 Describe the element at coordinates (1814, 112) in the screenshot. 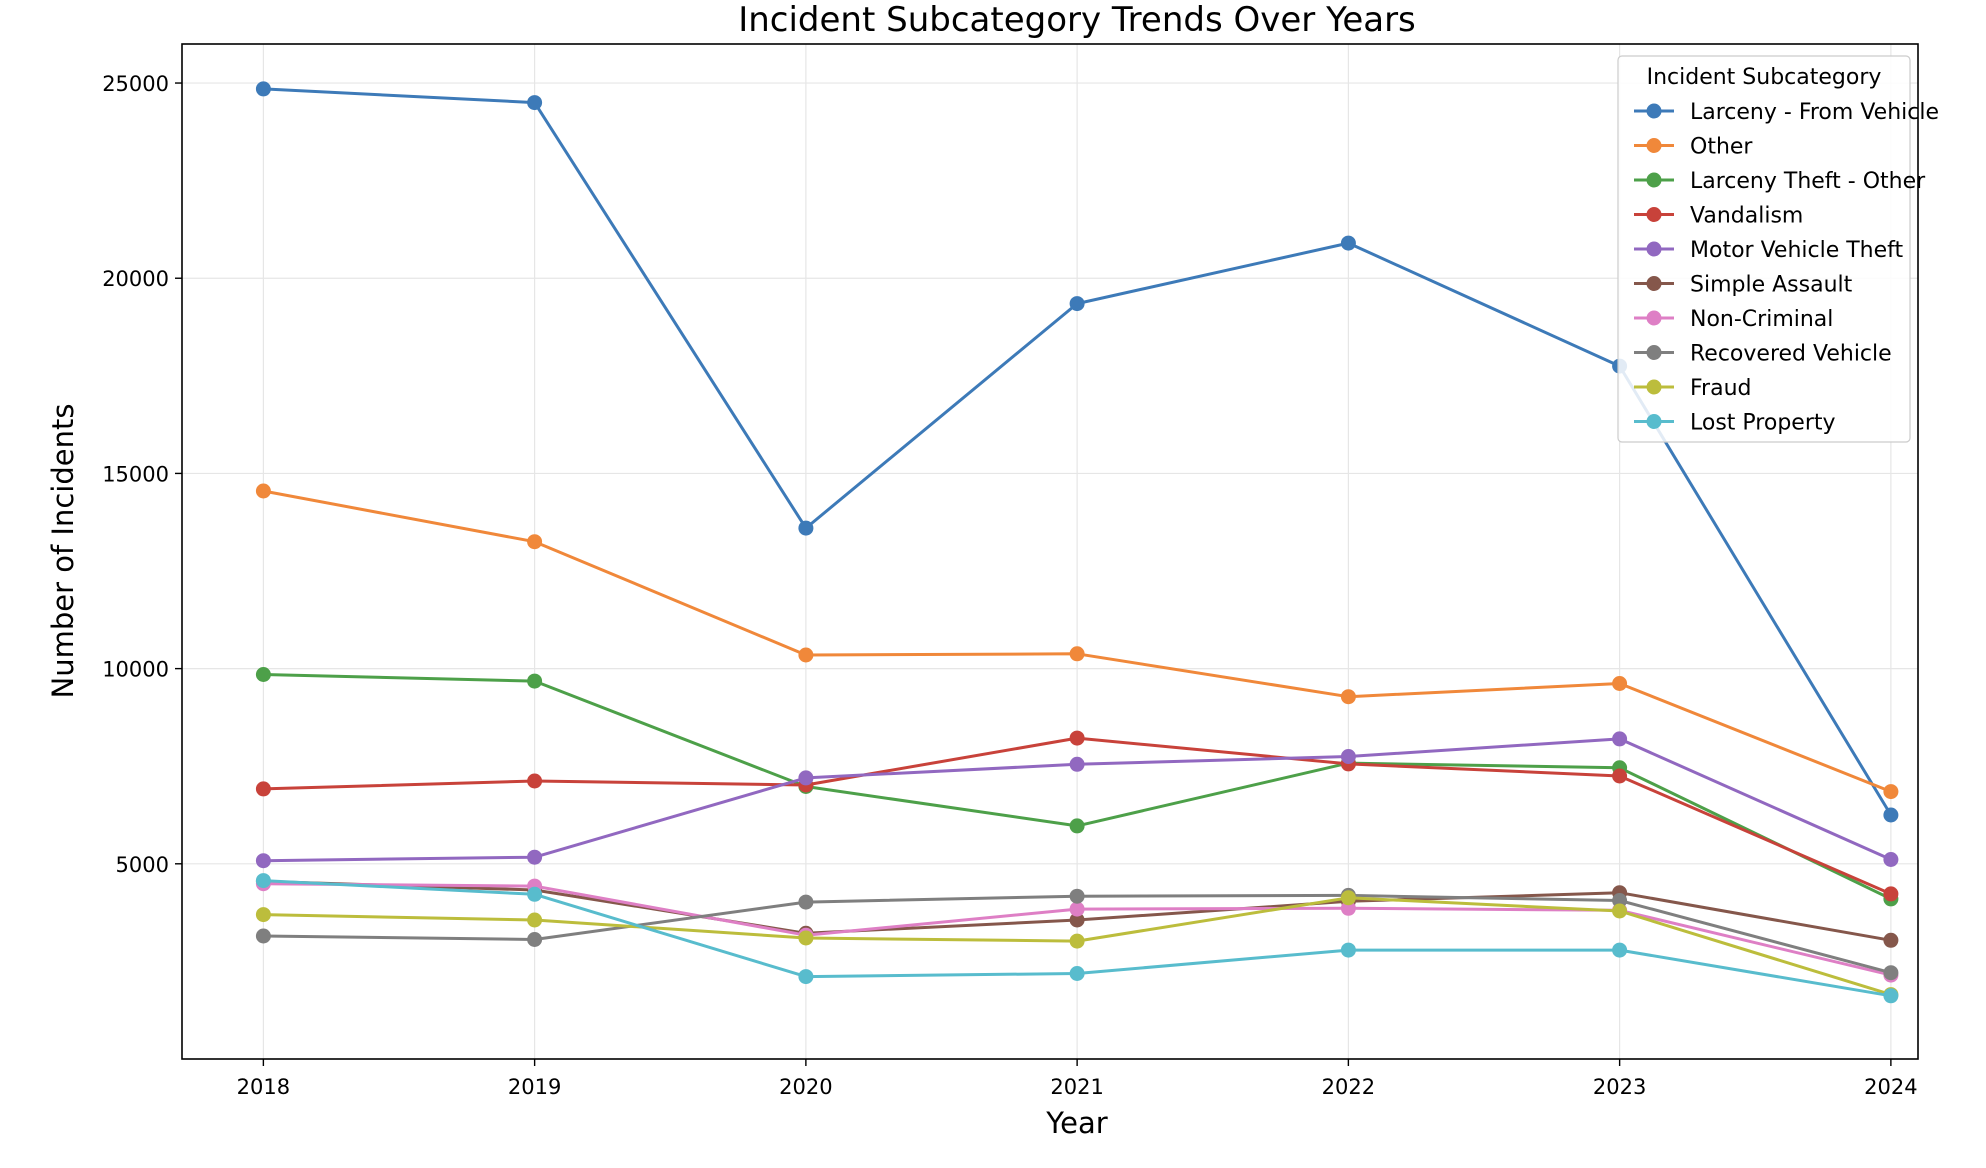

I see `legend-label: Larceny - From Vehicle` at that location.